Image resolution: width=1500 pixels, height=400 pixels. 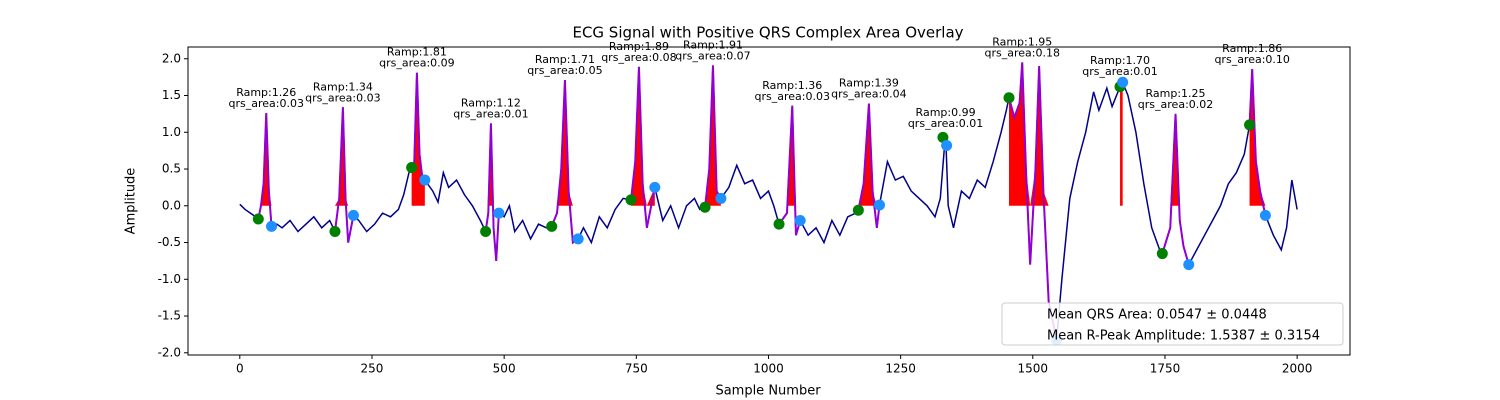 I want to click on x-tick-label: 2000, so click(x=1297, y=369).